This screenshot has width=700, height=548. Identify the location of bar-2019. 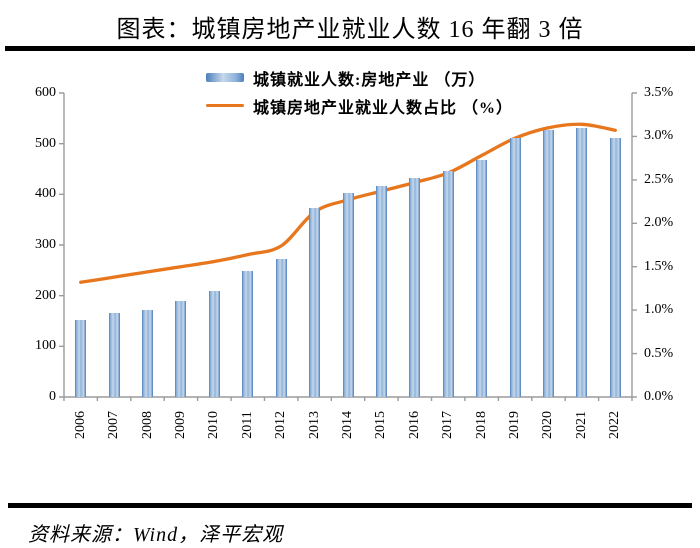
(515, 267).